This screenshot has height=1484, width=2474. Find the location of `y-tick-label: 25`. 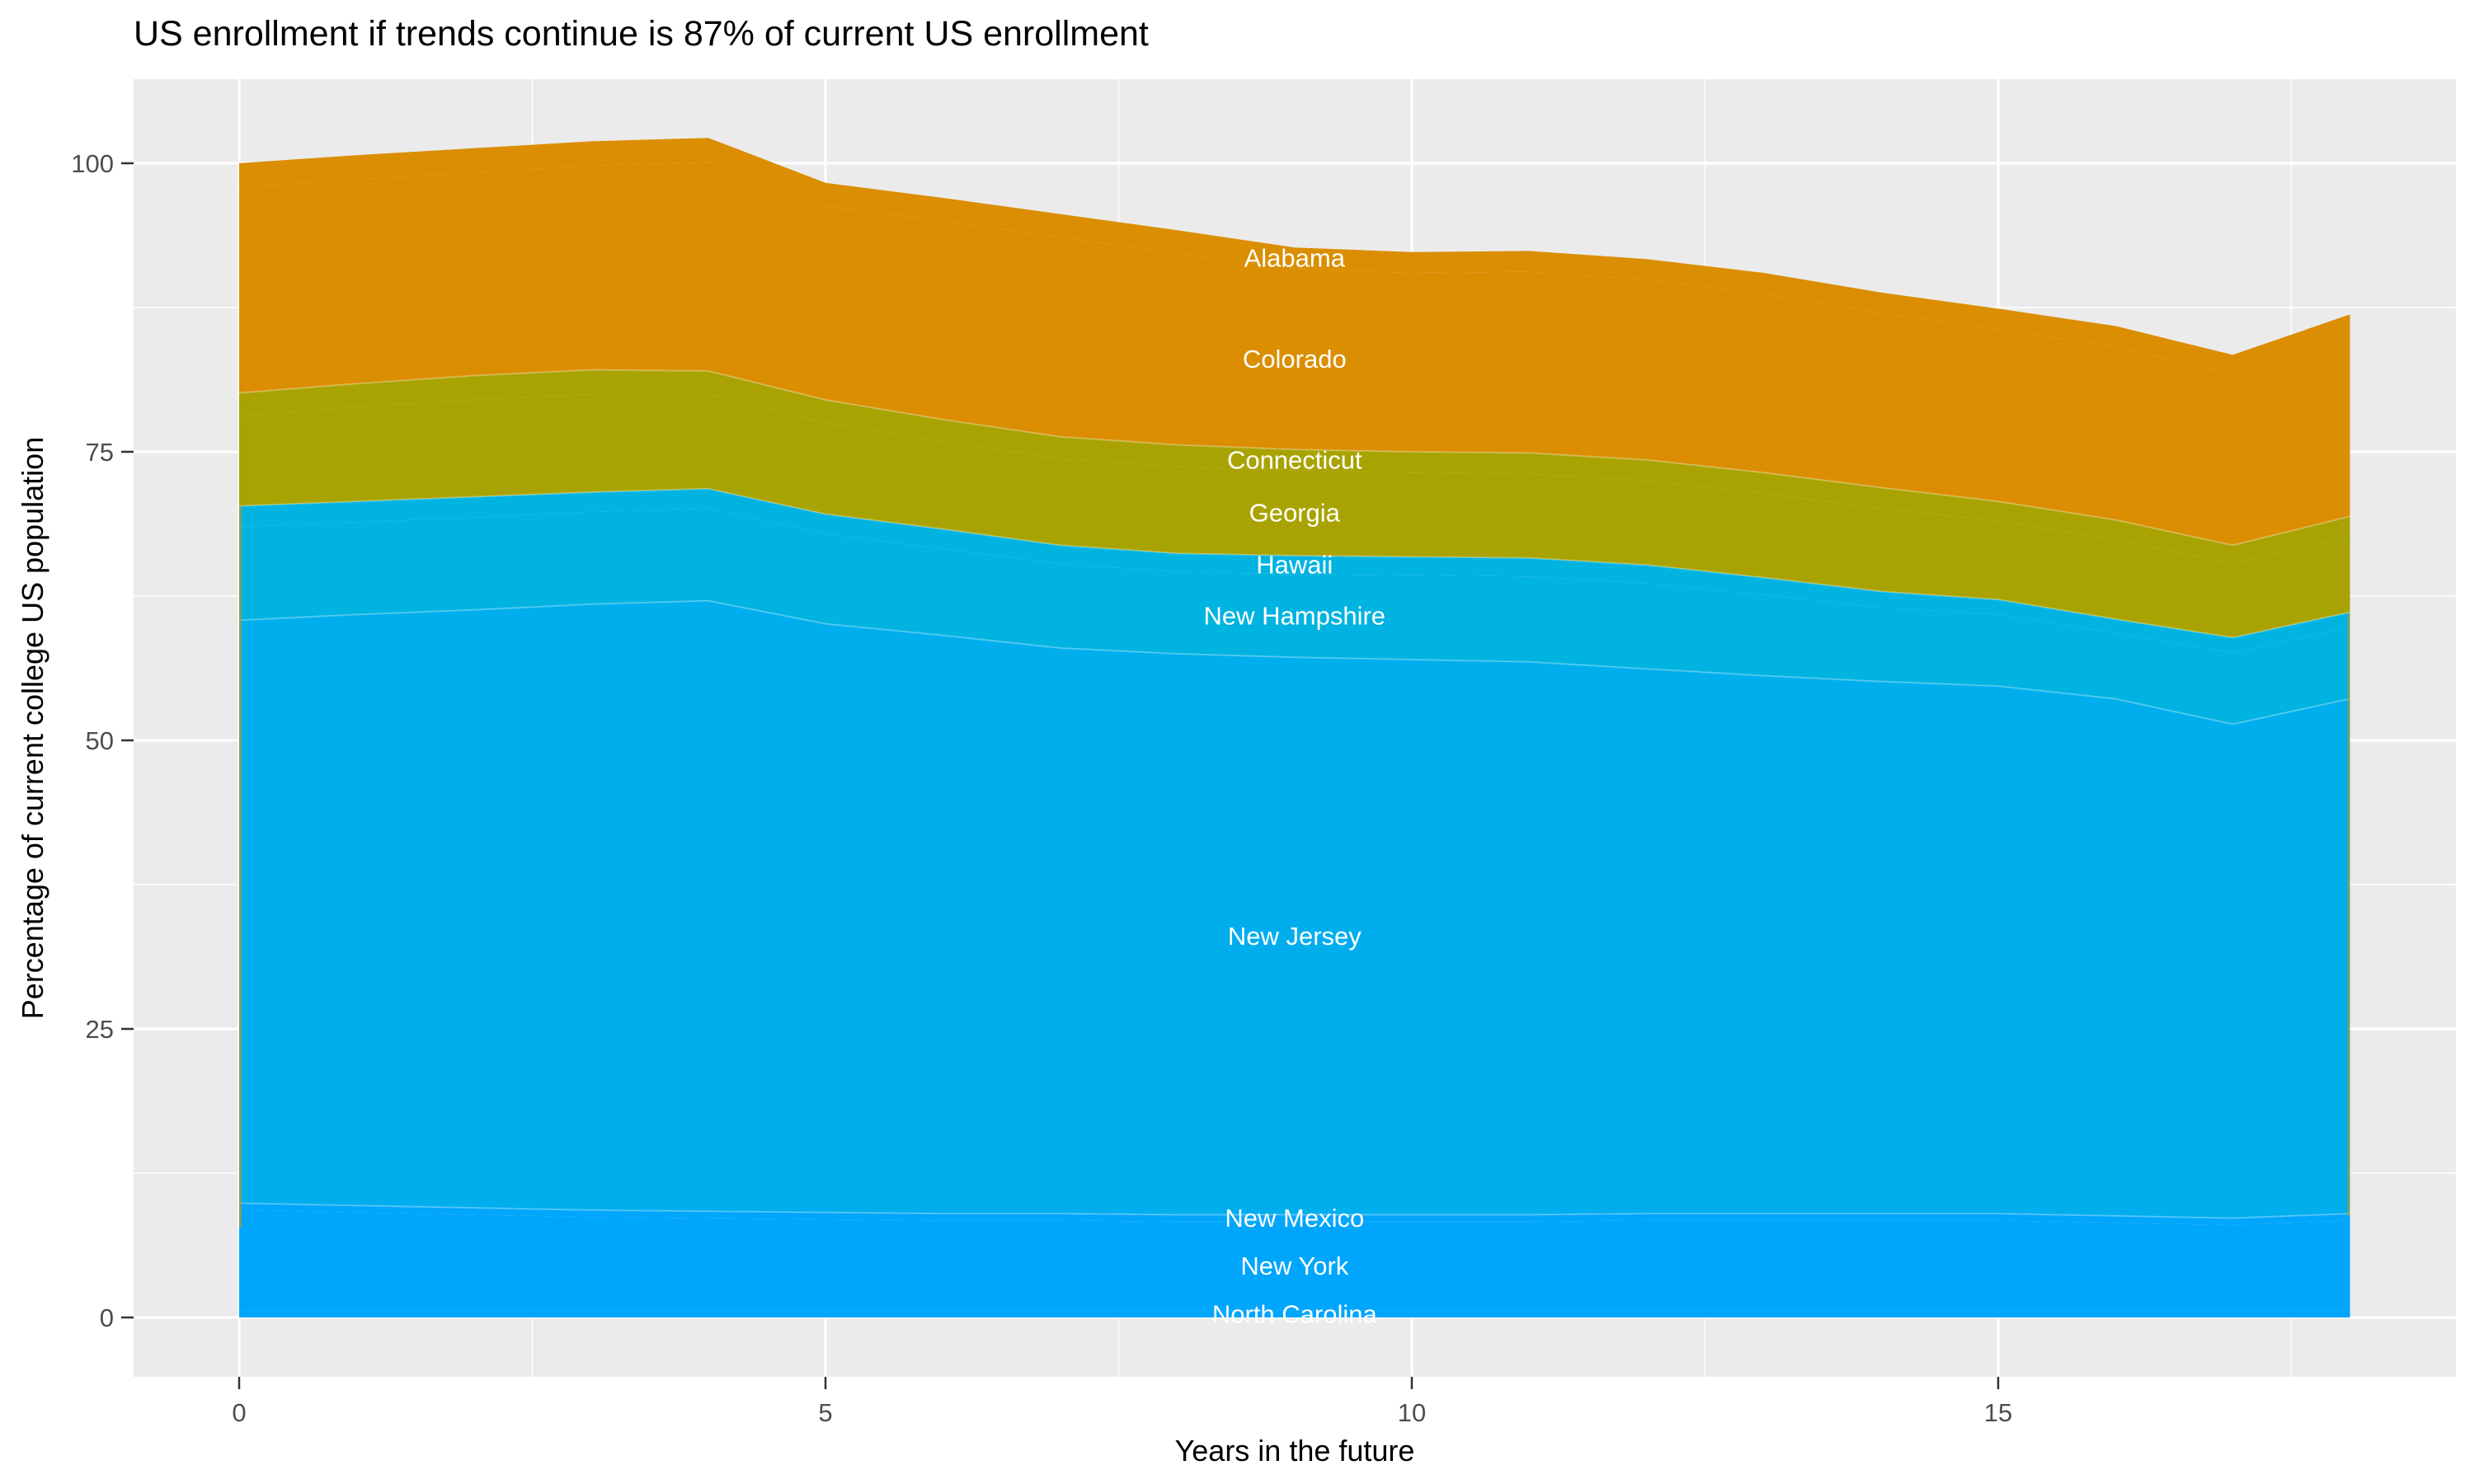

y-tick-label: 25 is located at coordinates (100, 1029).